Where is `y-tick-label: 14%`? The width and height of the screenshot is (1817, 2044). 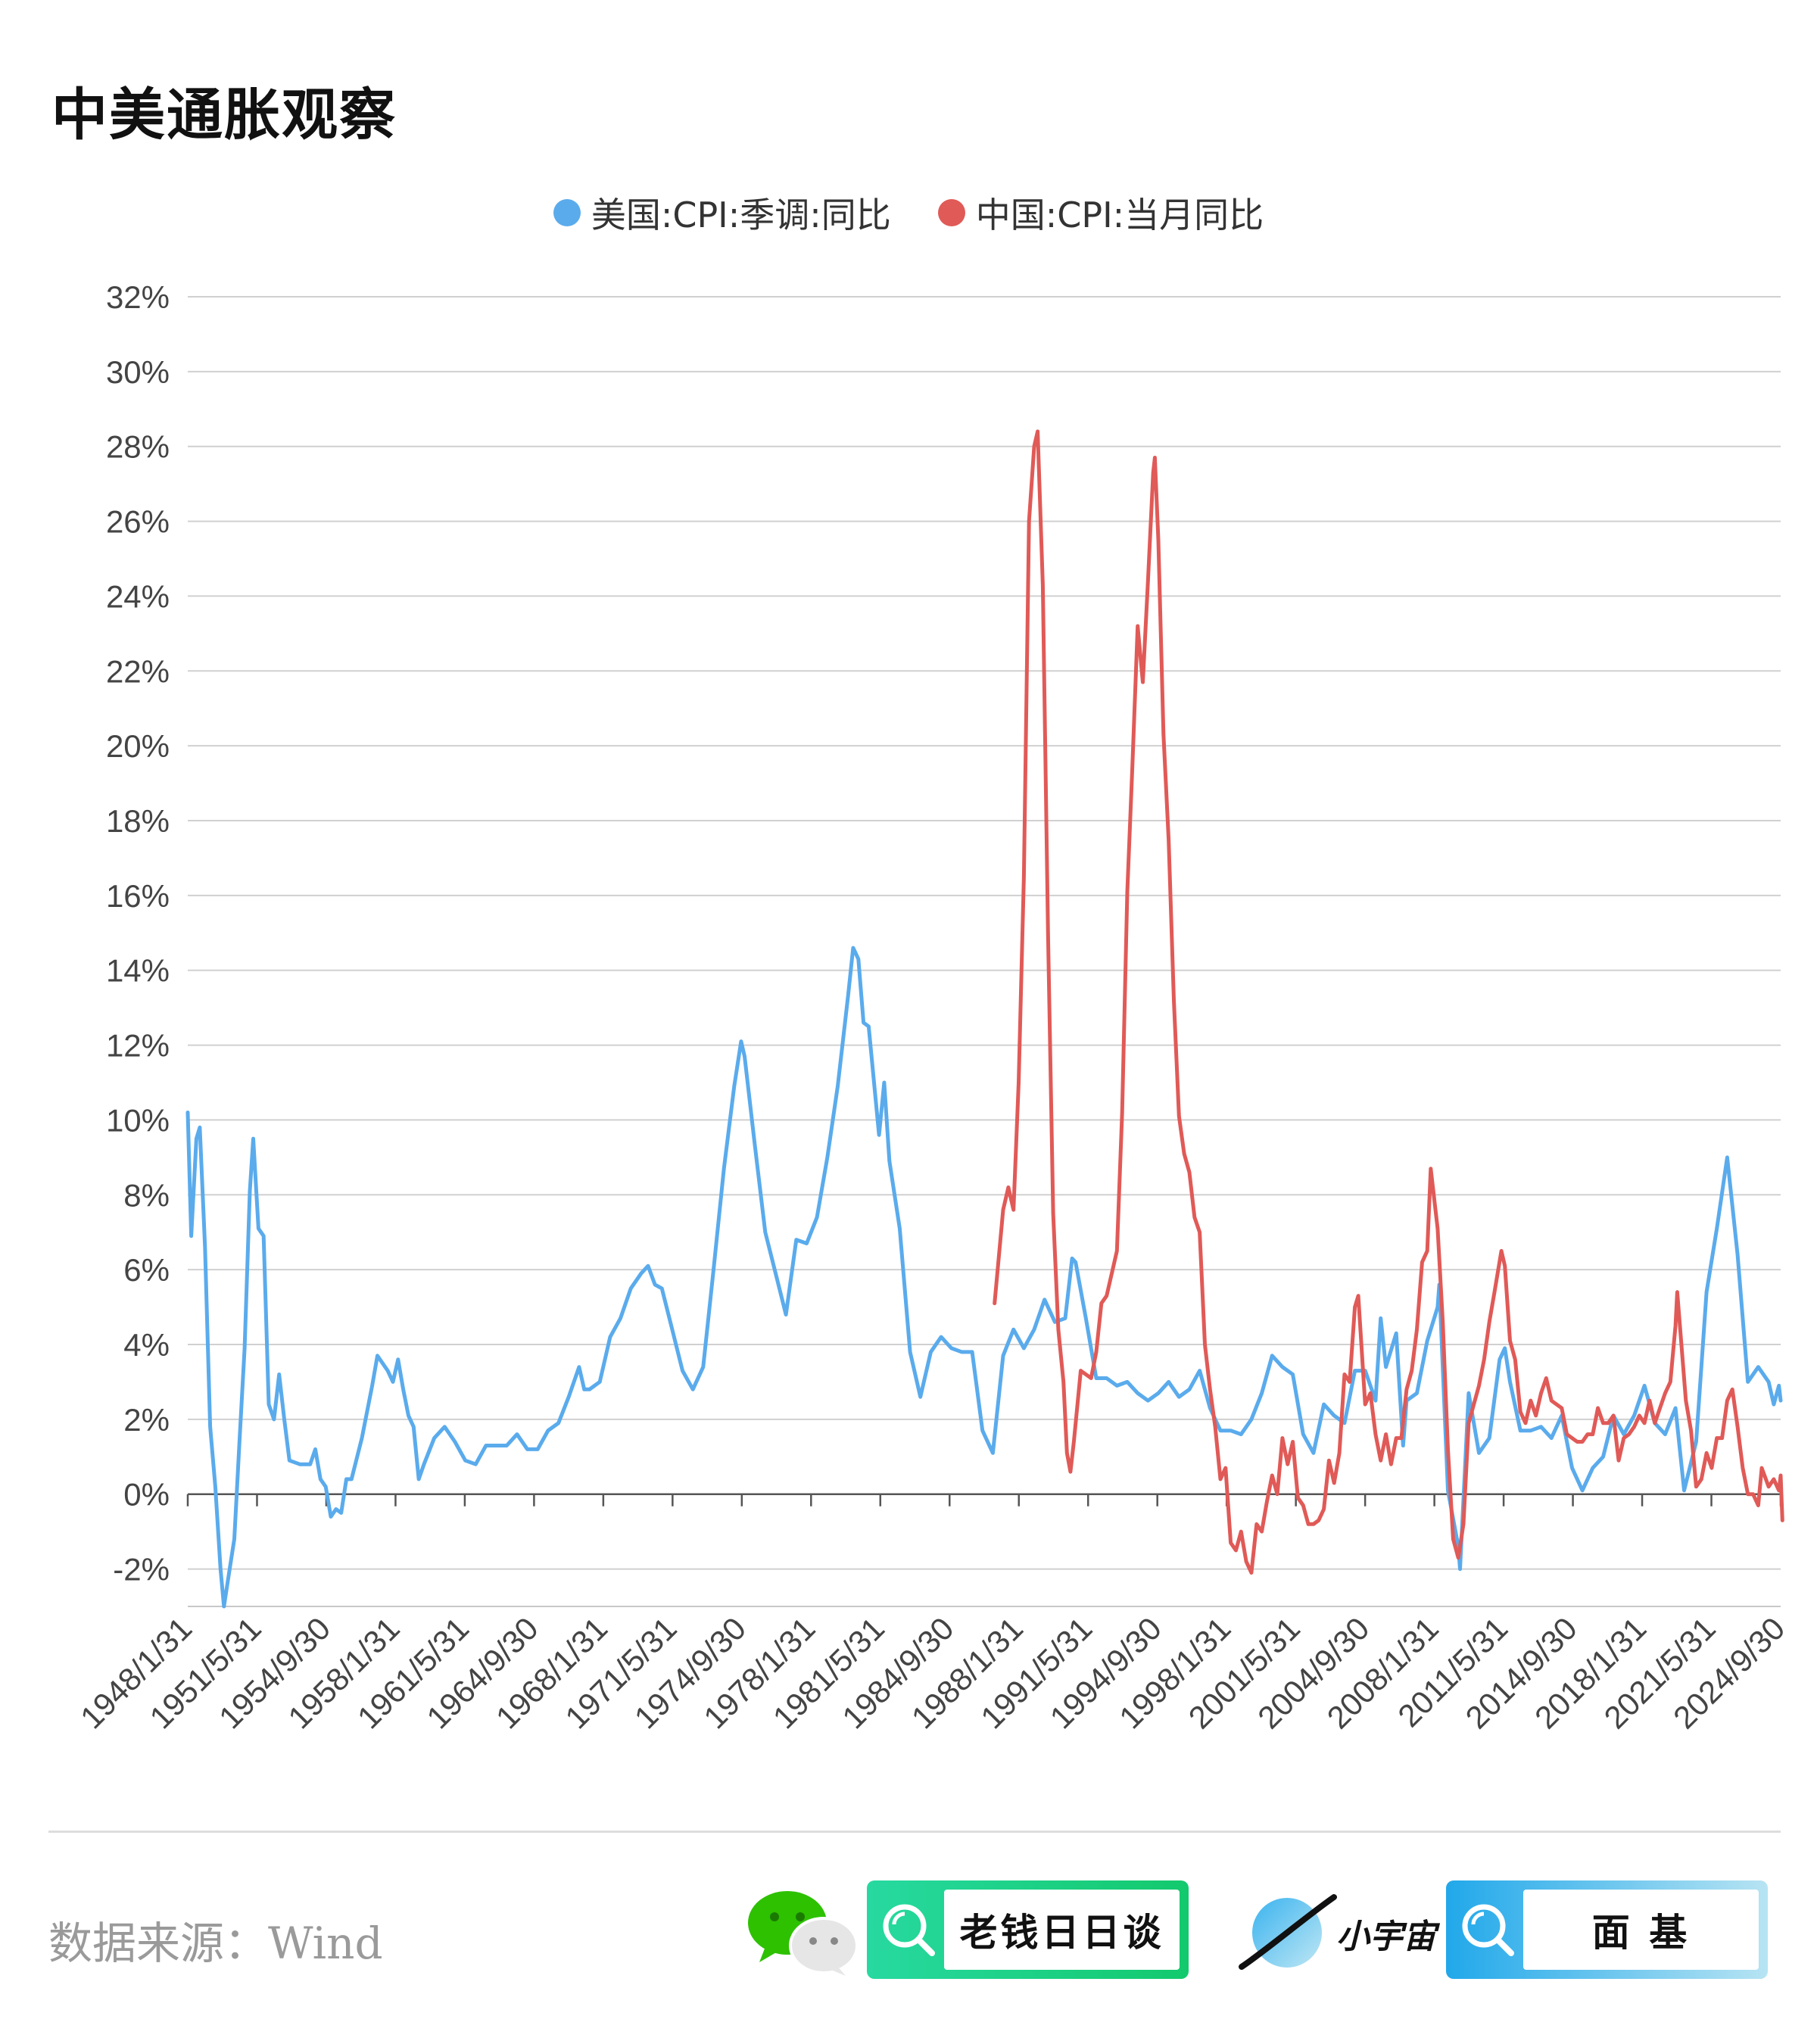
y-tick-label: 14% is located at coordinates (138, 971).